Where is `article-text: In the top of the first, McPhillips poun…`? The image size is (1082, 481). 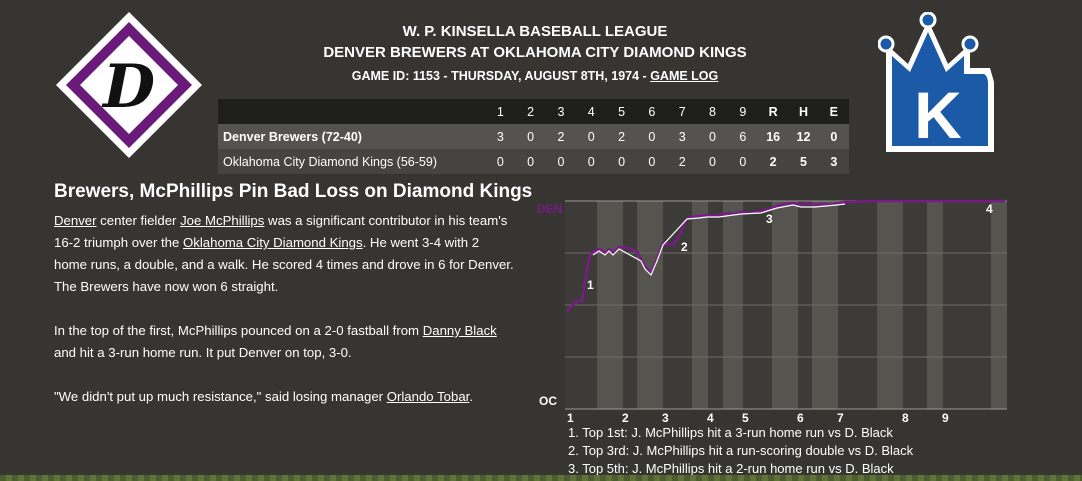 article-text: In the top of the first, McPhillips poun… is located at coordinates (238, 330).